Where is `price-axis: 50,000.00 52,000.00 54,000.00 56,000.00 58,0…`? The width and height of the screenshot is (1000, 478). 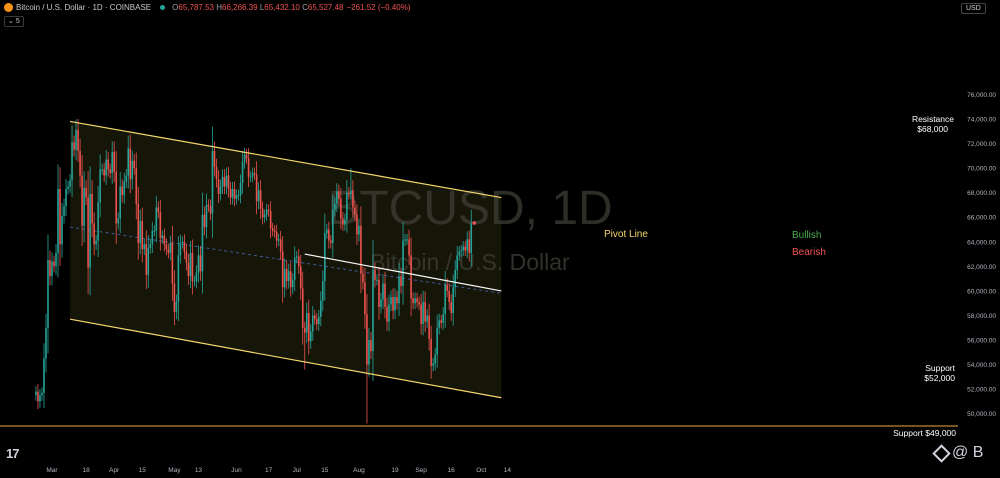 price-axis: 50,000.00 52,000.00 54,000.00 56,000.00 58,0… is located at coordinates (981, 255).